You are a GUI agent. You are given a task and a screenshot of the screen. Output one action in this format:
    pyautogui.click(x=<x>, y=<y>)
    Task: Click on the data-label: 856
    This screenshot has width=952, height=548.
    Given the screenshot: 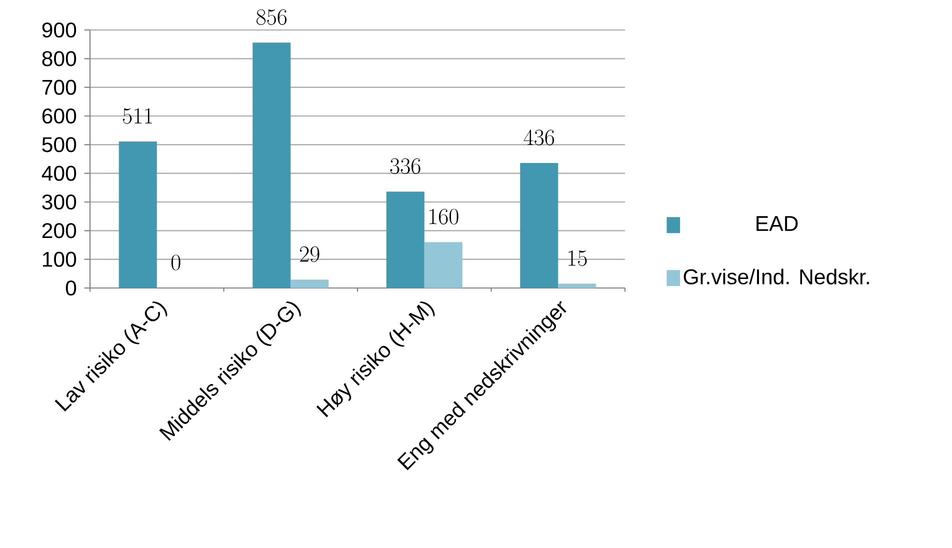 What is the action you would take?
    pyautogui.click(x=271, y=17)
    